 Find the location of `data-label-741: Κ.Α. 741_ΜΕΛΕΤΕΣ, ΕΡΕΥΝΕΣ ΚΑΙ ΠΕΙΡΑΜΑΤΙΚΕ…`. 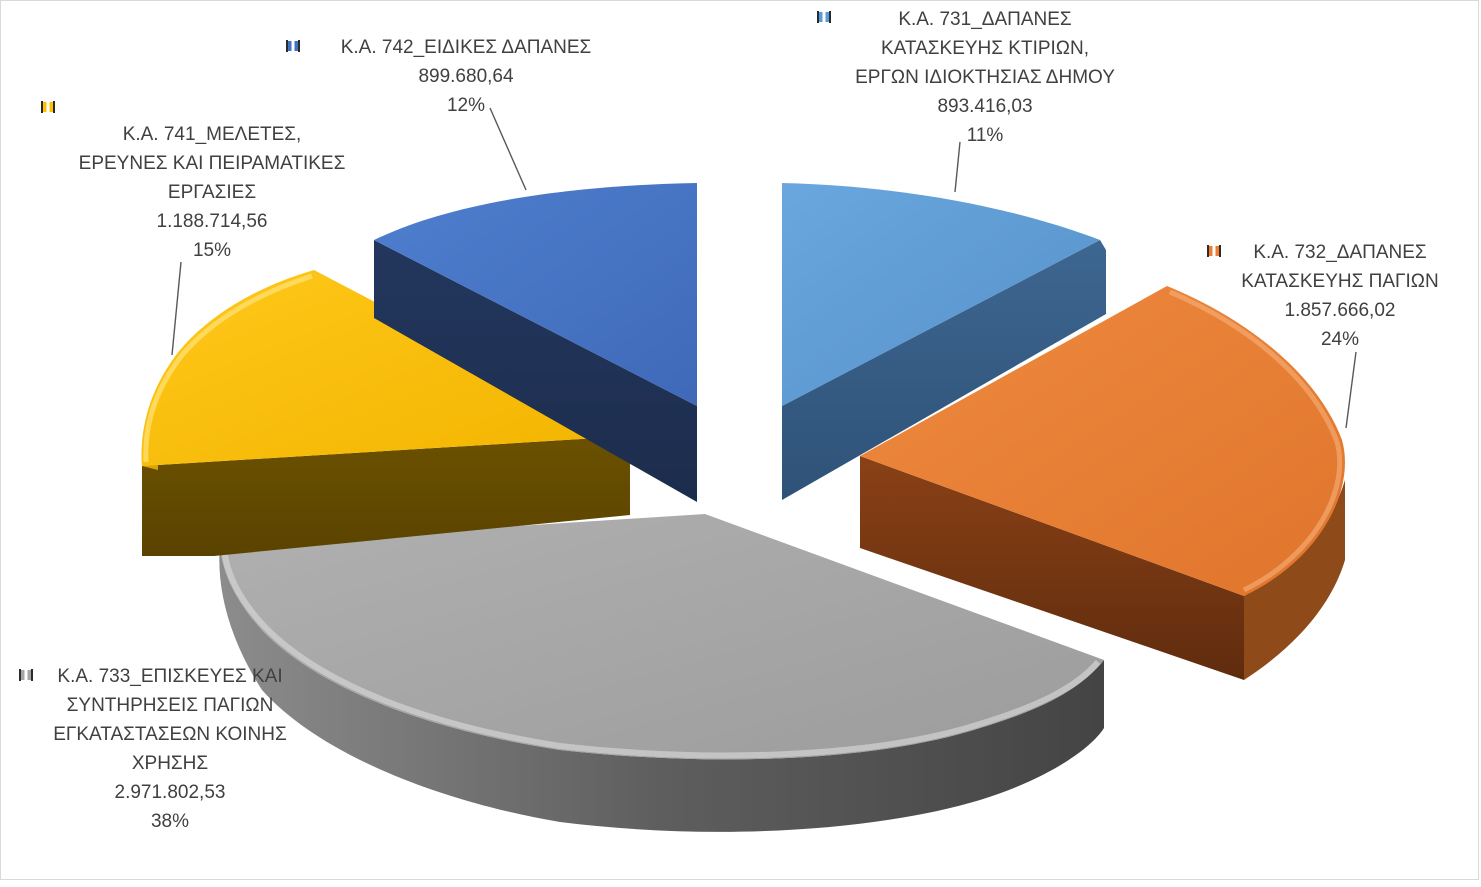

data-label-741: Κ.Α. 741_ΜΕΛΕΤΕΣ, ΕΡΕΥΝΕΣ ΚΑΙ ΠΕΙΡΑΜΑΤΙΚΕ… is located at coordinates (193, 181).